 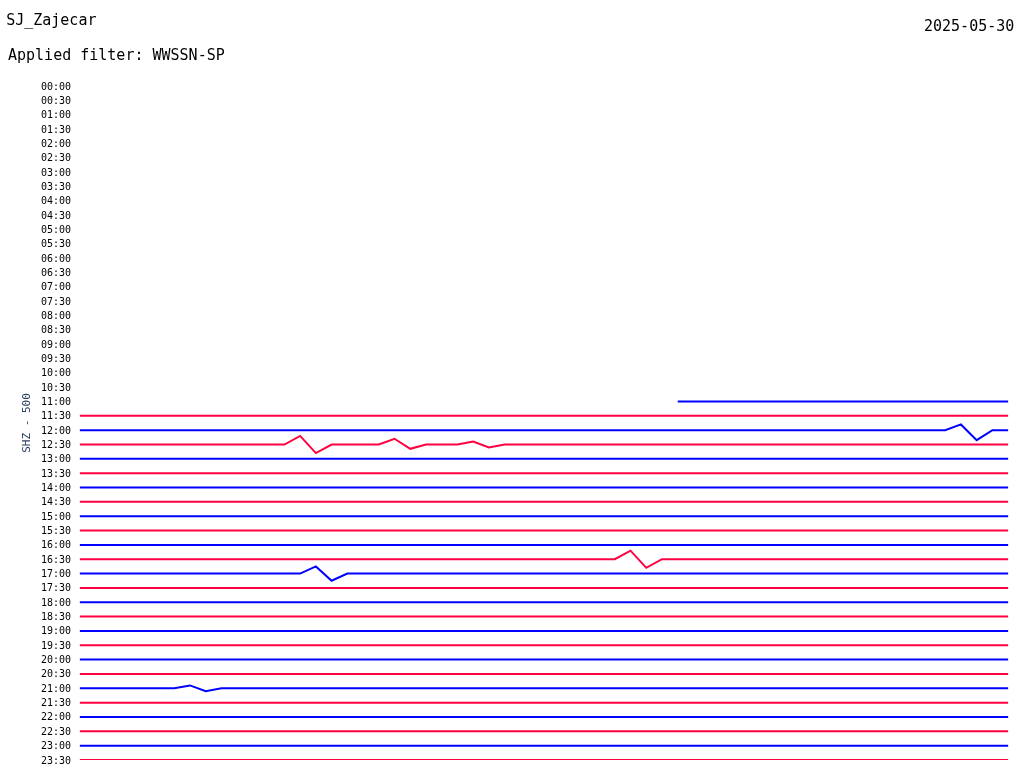 I want to click on y-tick-label: 12:30, so click(x=55, y=445).